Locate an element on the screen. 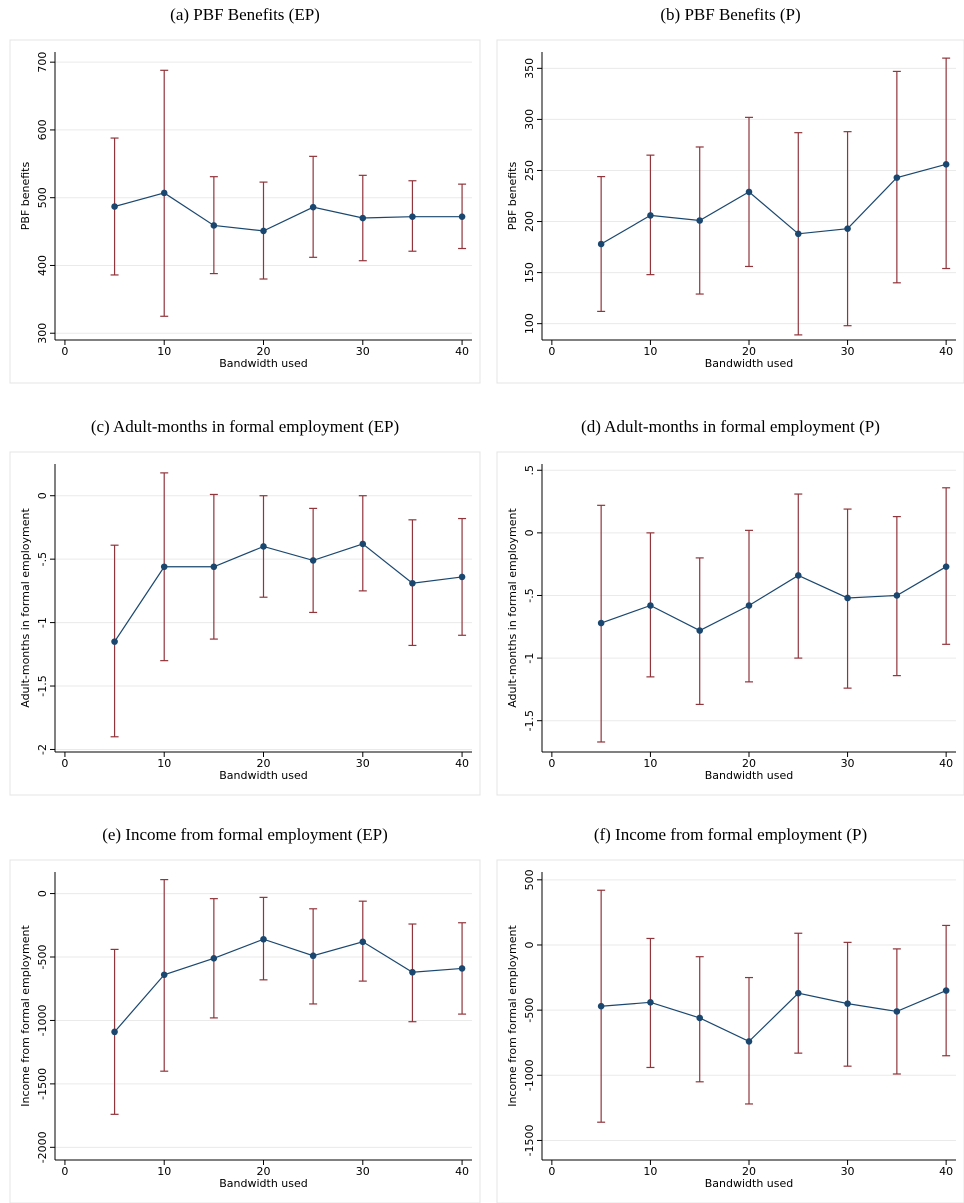 Image resolution: width=964 pixels, height=1203 pixels. y-tick-label: 500 is located at coordinates (529, 879).